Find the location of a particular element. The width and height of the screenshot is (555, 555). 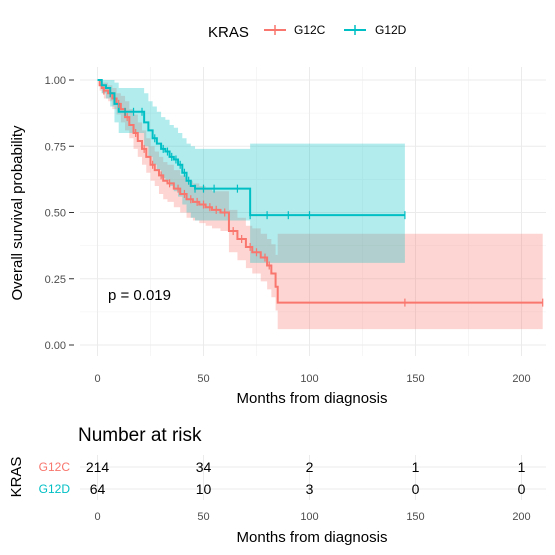

risk-row-label-g12d: G12D is located at coordinates (55, 489).